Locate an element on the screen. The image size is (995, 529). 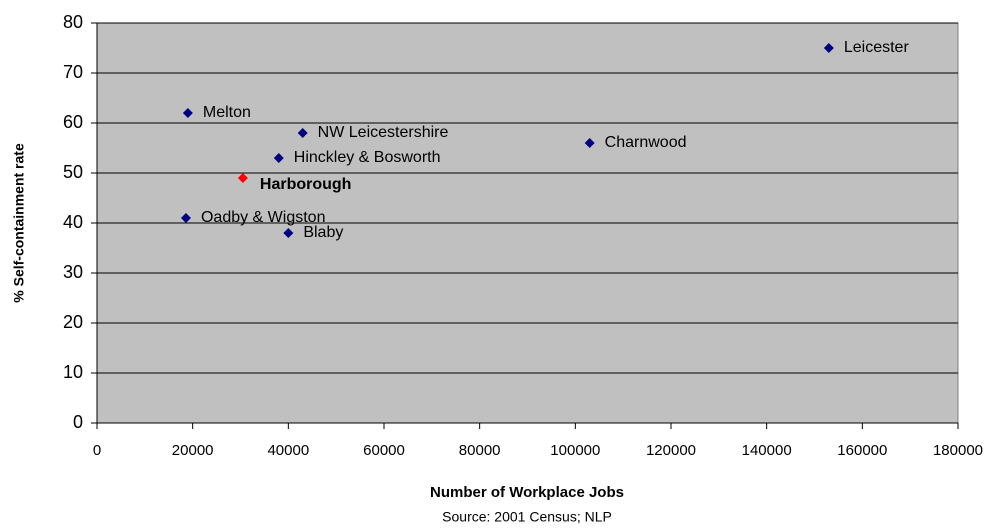
y-tick-label: 20 is located at coordinates (73, 322).